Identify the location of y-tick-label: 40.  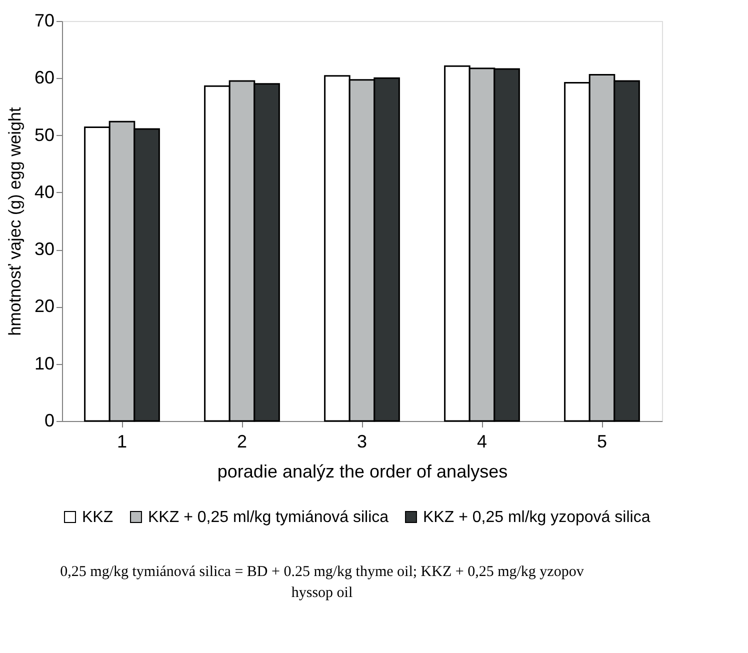
(44, 192).